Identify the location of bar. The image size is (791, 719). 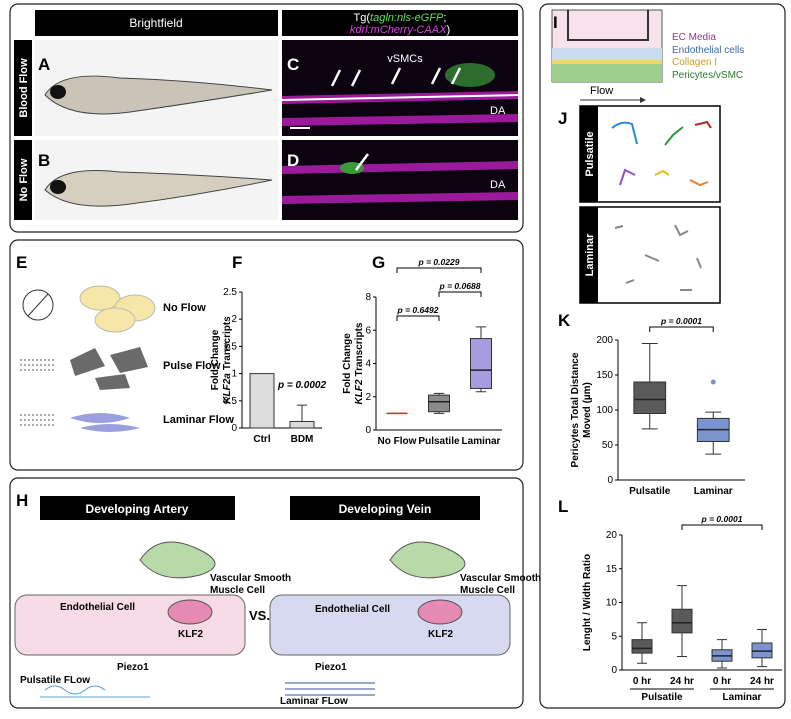
(302, 424).